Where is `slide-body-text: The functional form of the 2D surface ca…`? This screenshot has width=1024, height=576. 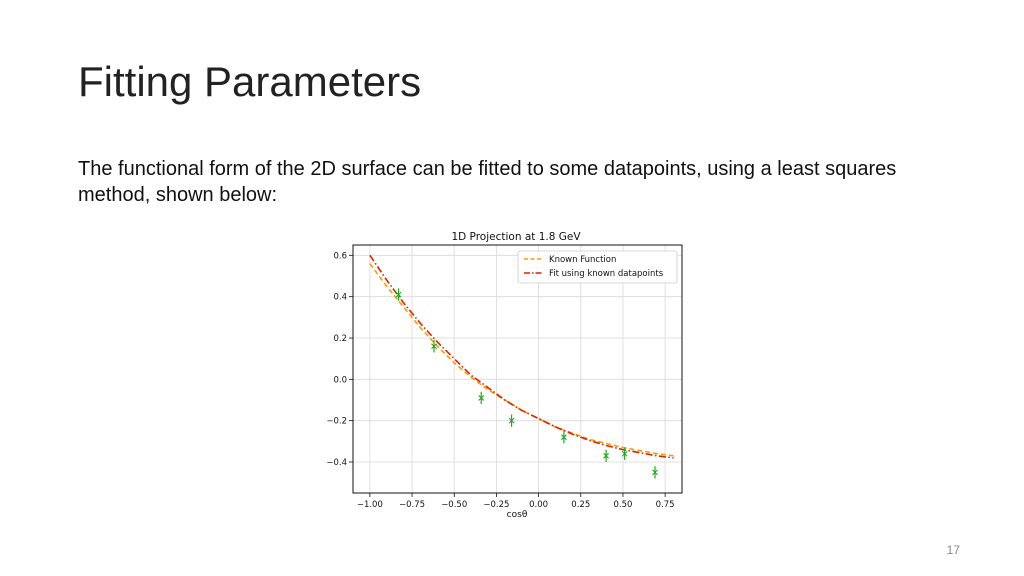 slide-body-text: The functional form of the 2D surface ca… is located at coordinates (487, 182).